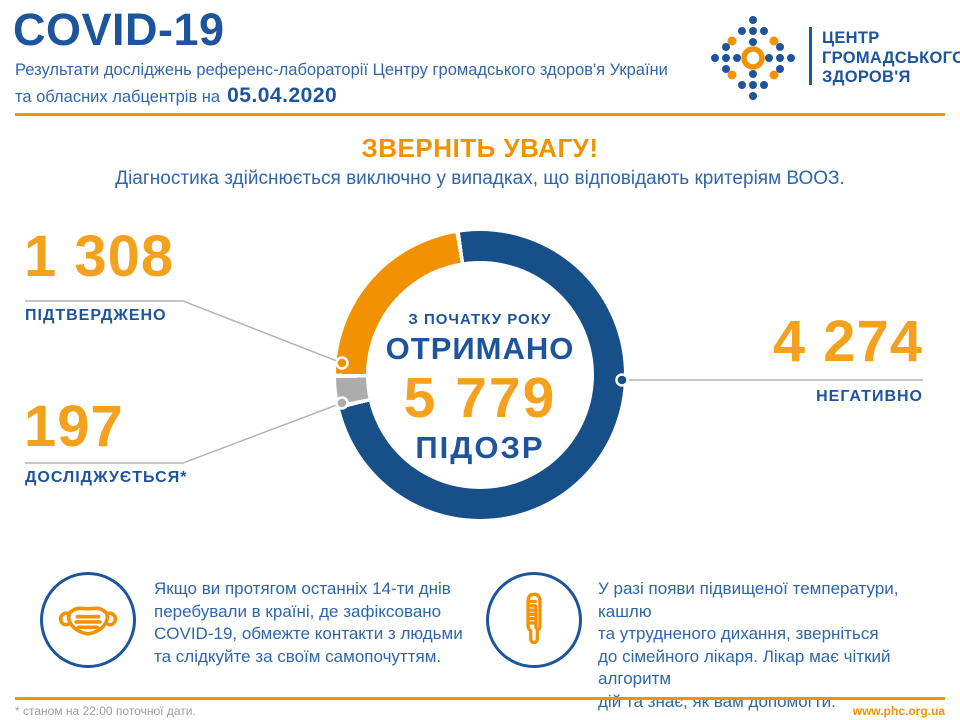  I want to click on donut-center-line3: ПІДОЗР, so click(480, 447).